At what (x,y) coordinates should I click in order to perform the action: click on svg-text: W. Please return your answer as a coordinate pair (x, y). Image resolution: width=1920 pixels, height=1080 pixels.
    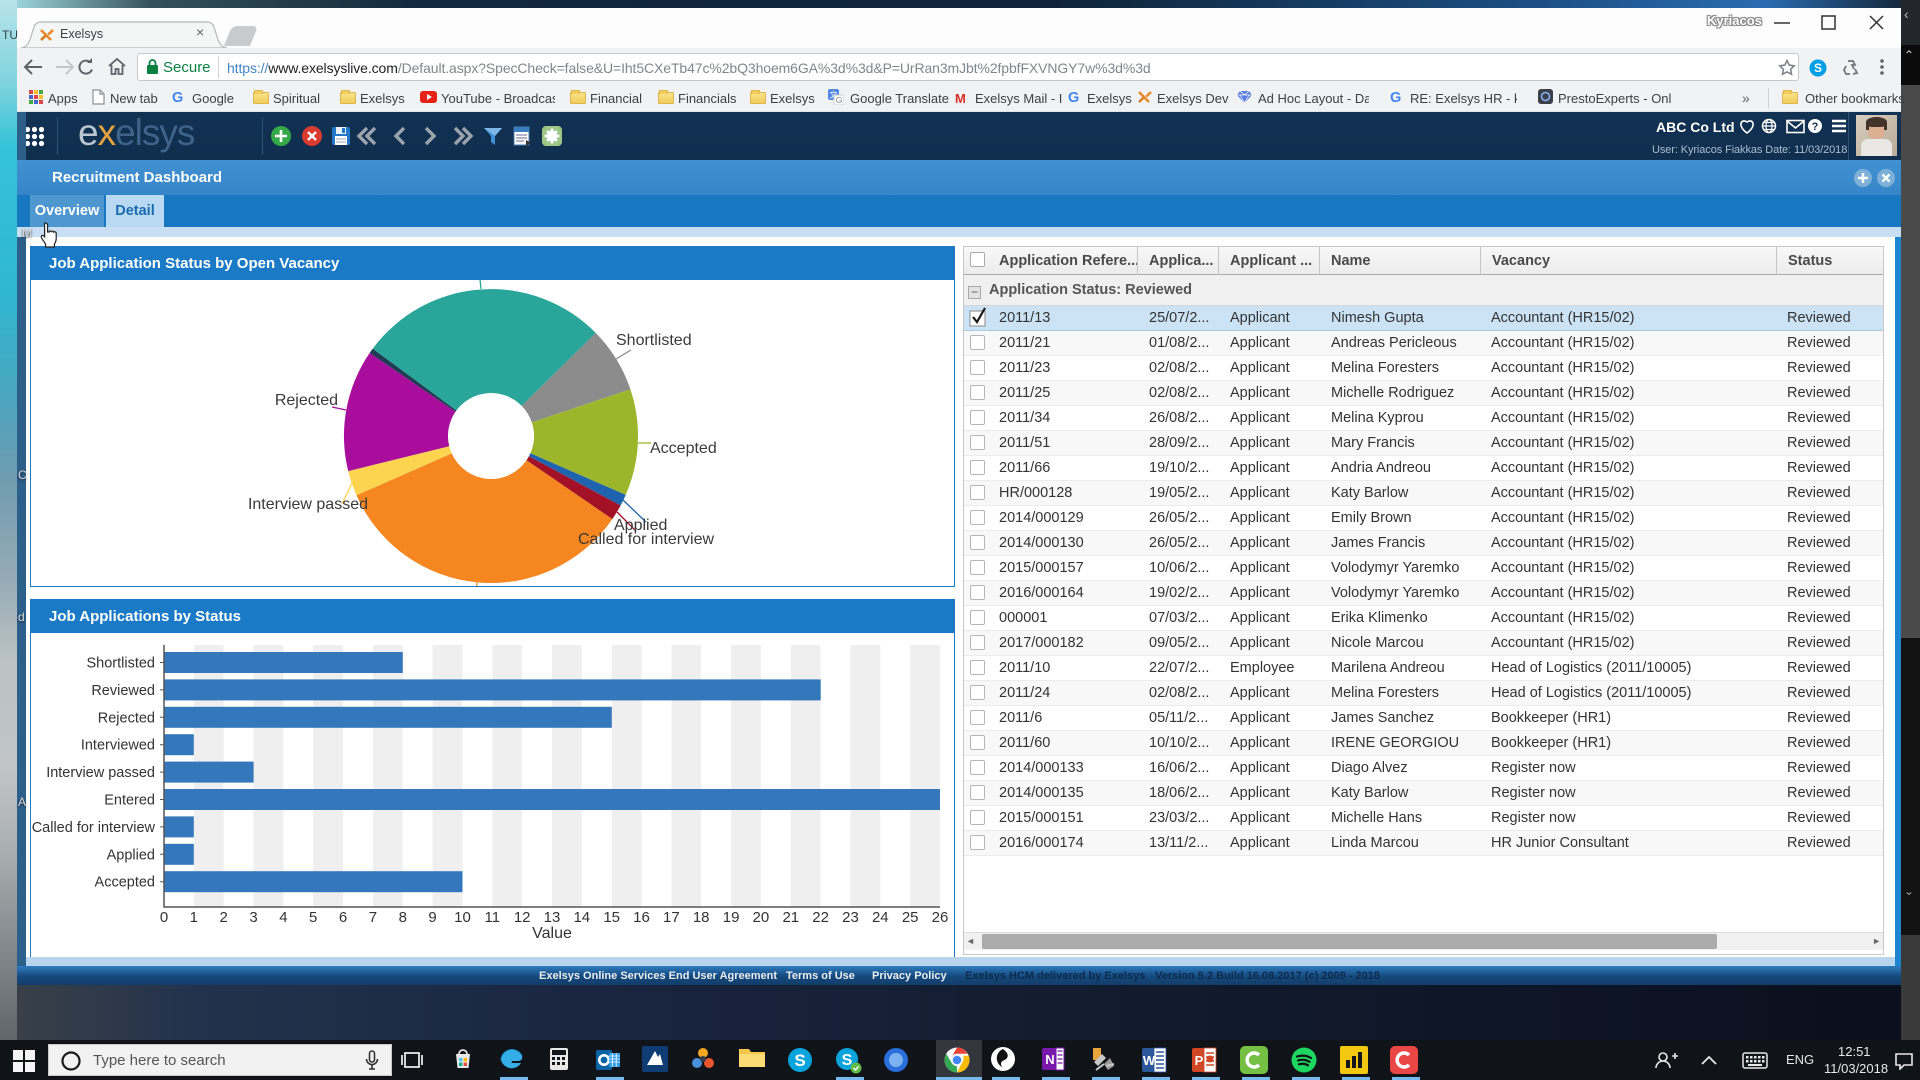
    Looking at the image, I should click on (1149, 1060).